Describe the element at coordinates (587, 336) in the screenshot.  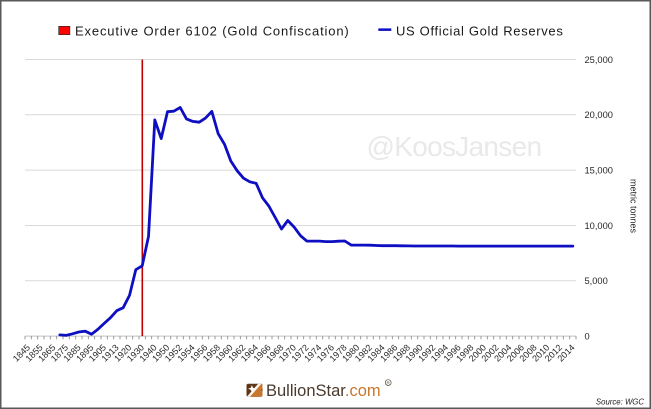
I see `svg-text: 0` at that location.